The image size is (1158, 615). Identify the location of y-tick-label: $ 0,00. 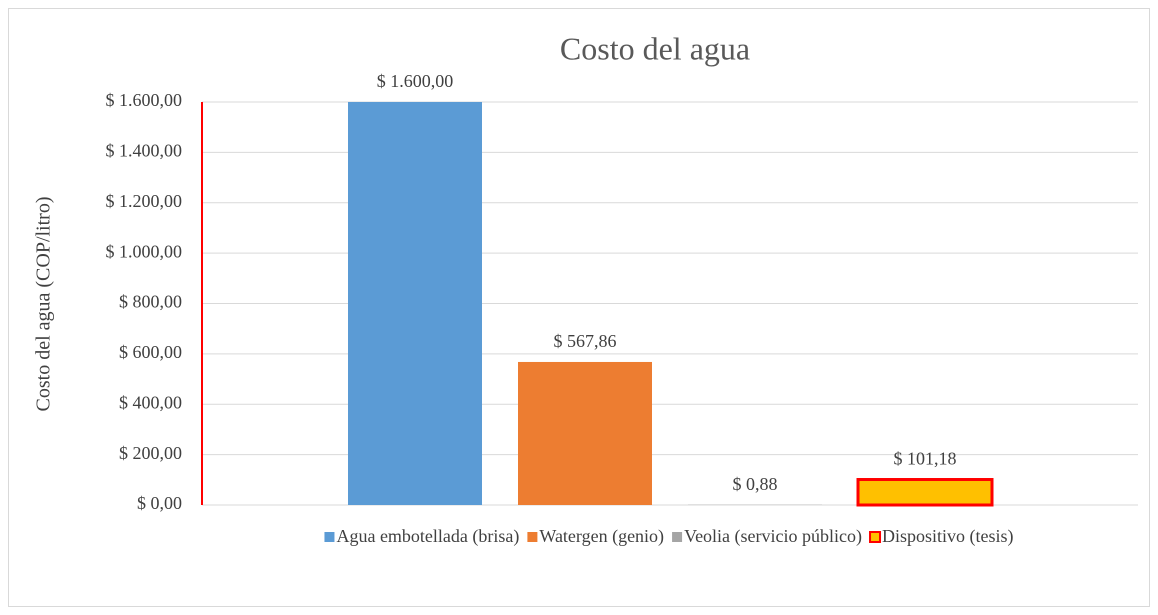
(159, 503).